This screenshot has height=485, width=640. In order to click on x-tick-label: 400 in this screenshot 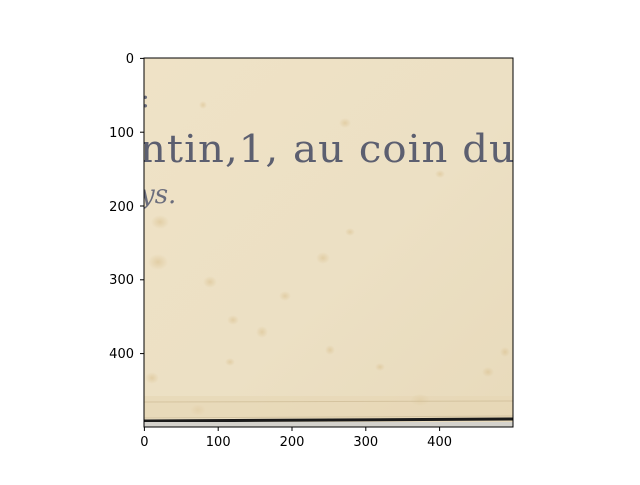, I will do `click(439, 442)`.